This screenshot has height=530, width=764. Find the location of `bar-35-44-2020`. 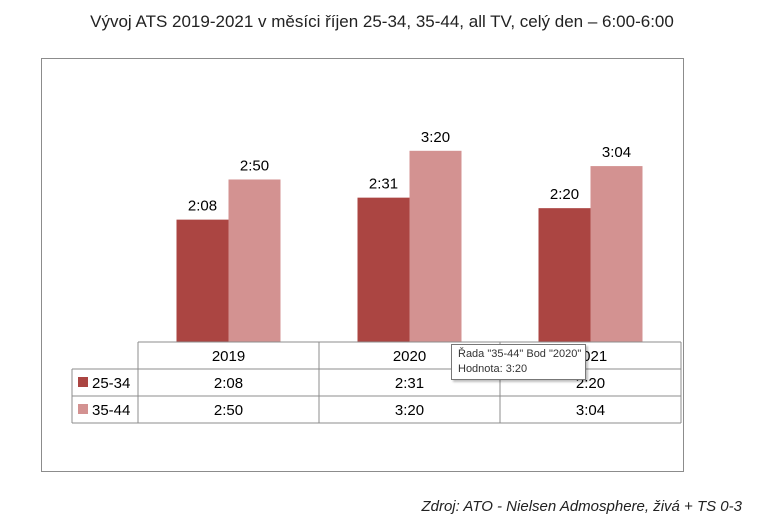

bar-35-44-2020 is located at coordinates (435, 246).